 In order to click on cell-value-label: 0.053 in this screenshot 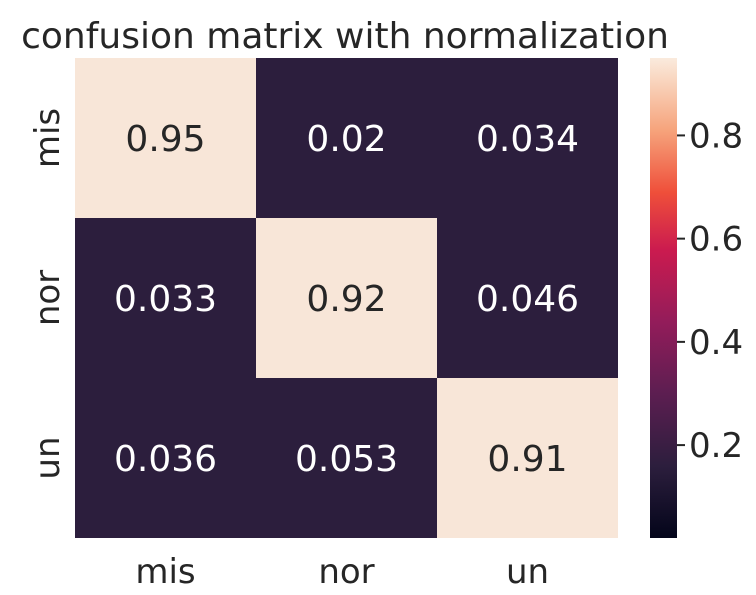, I will do `click(346, 459)`.